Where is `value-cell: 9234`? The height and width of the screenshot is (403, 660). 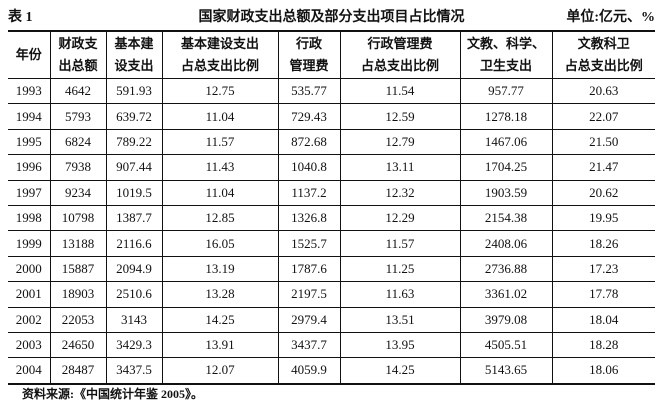 value-cell: 9234 is located at coordinates (77, 193).